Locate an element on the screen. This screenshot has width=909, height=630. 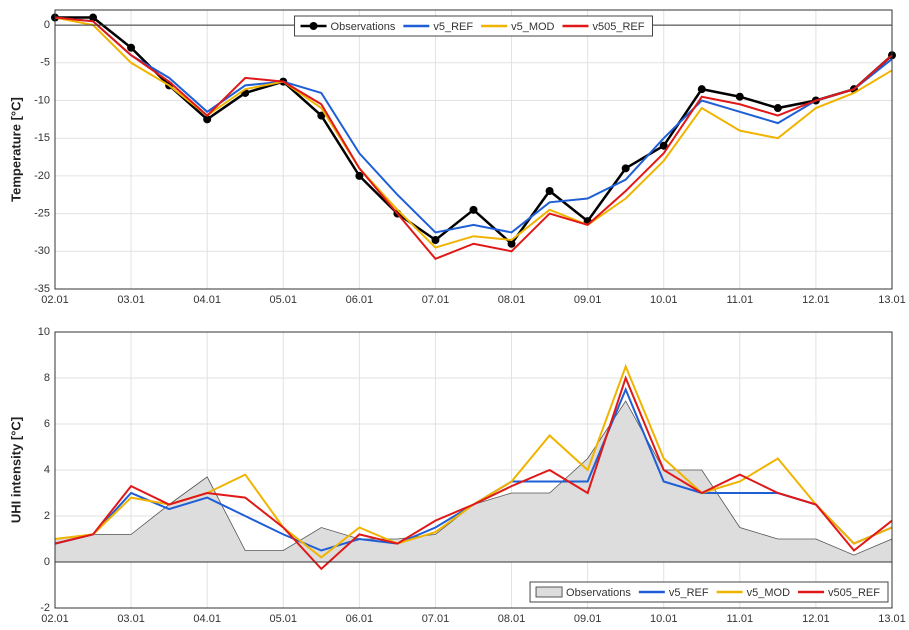
y-tick-label: -20 is located at coordinates (42, 176).